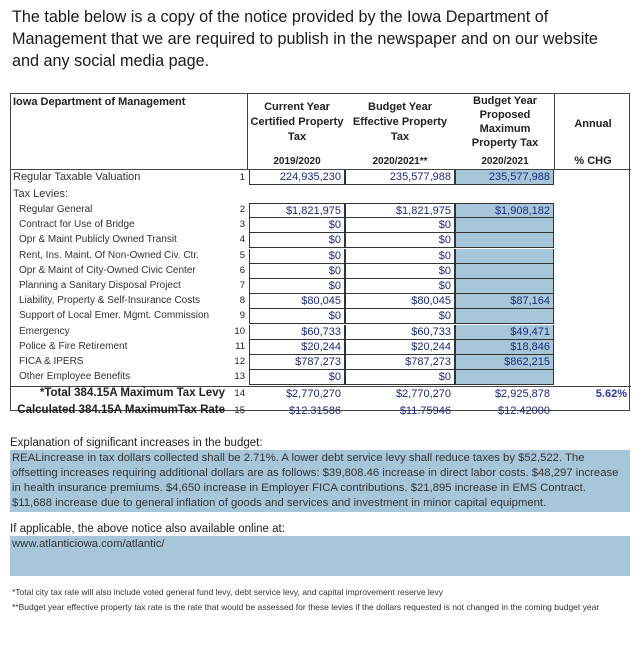 The image size is (643, 647). Describe the element at coordinates (132, 393) in the screenshot. I see `total-levy-label: *Total 384.15A Maximum Tax Levy` at that location.